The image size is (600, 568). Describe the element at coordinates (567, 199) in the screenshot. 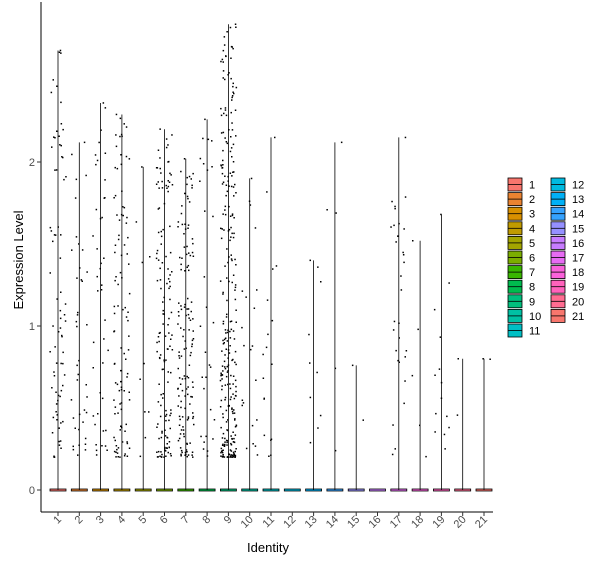

I see `legend-key-13: 13` at that location.